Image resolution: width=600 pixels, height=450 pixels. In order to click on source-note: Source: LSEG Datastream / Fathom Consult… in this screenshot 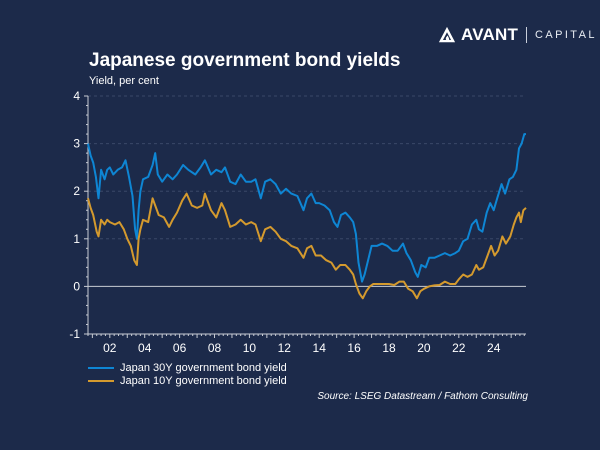, I will do `click(422, 396)`.